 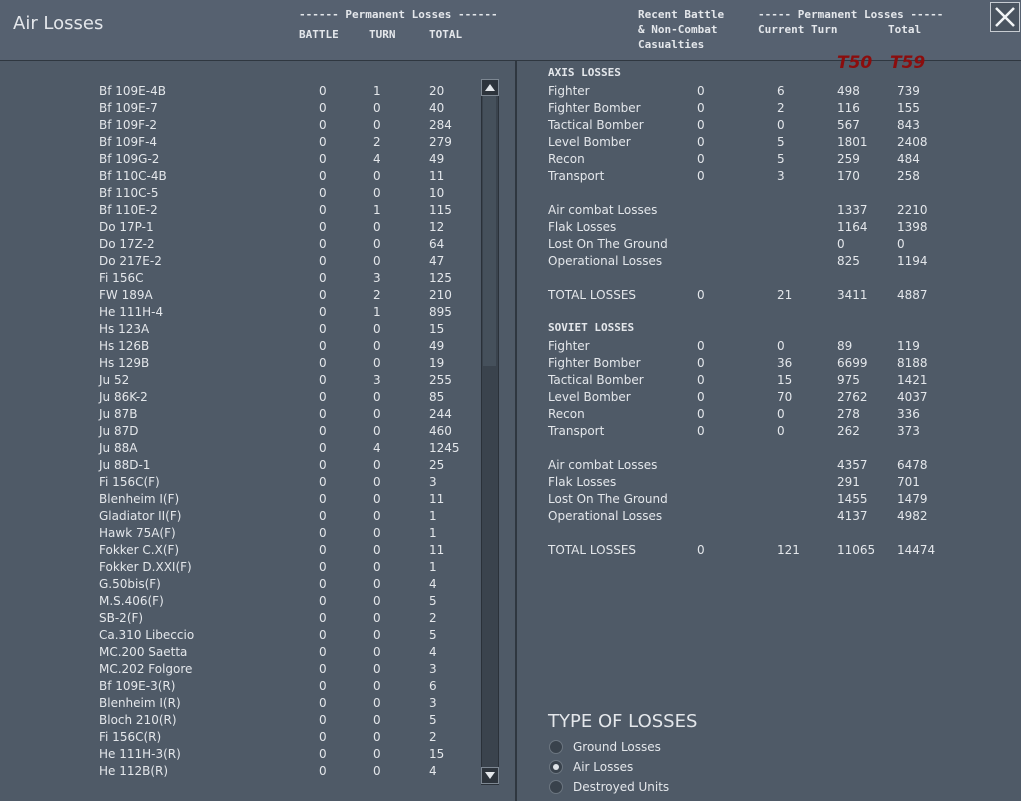 I want to click on loss-count: 895, so click(x=440, y=312).